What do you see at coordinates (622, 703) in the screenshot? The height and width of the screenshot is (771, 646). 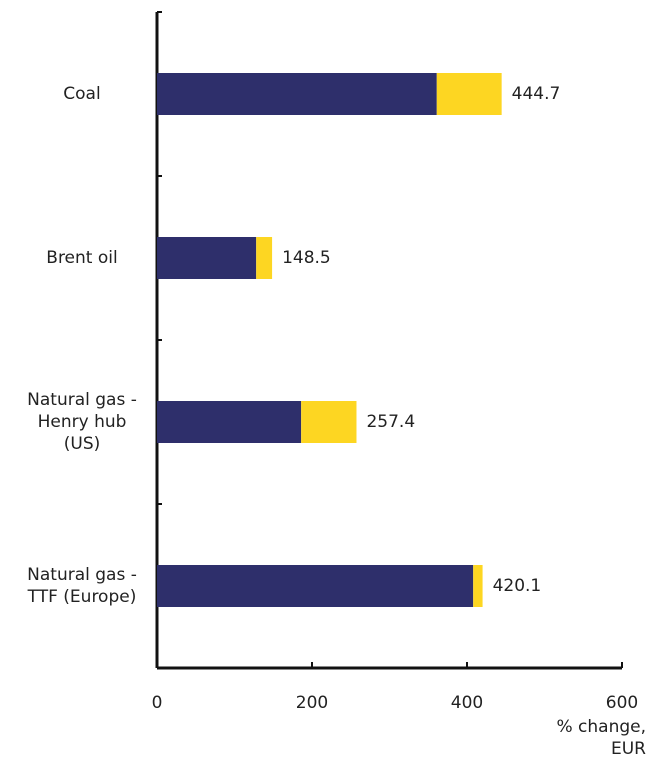 I see `x-tick-label: 600` at bounding box center [622, 703].